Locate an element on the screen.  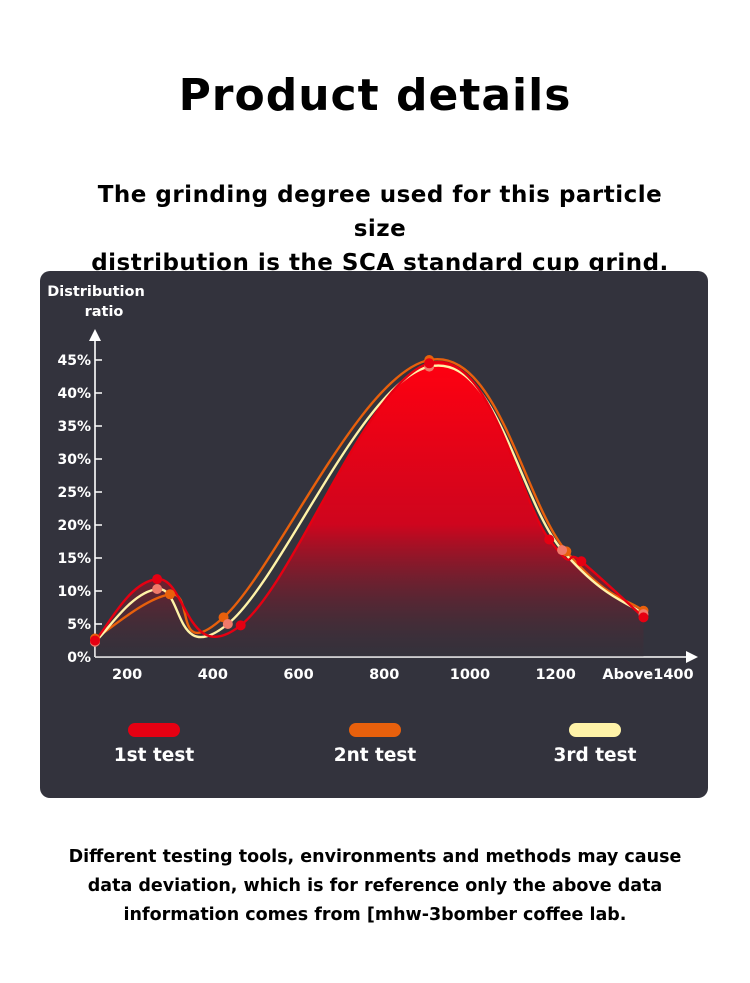
y-tick-label: 30% is located at coordinates (74, 460).